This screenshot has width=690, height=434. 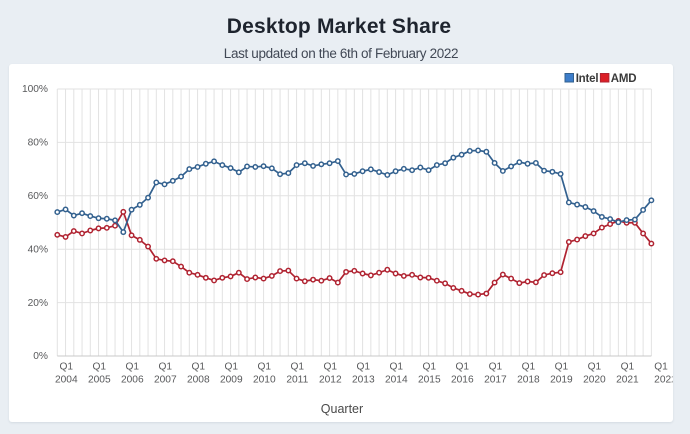 What do you see at coordinates (429, 380) in the screenshot?
I see `svg-text: 2015` at bounding box center [429, 380].